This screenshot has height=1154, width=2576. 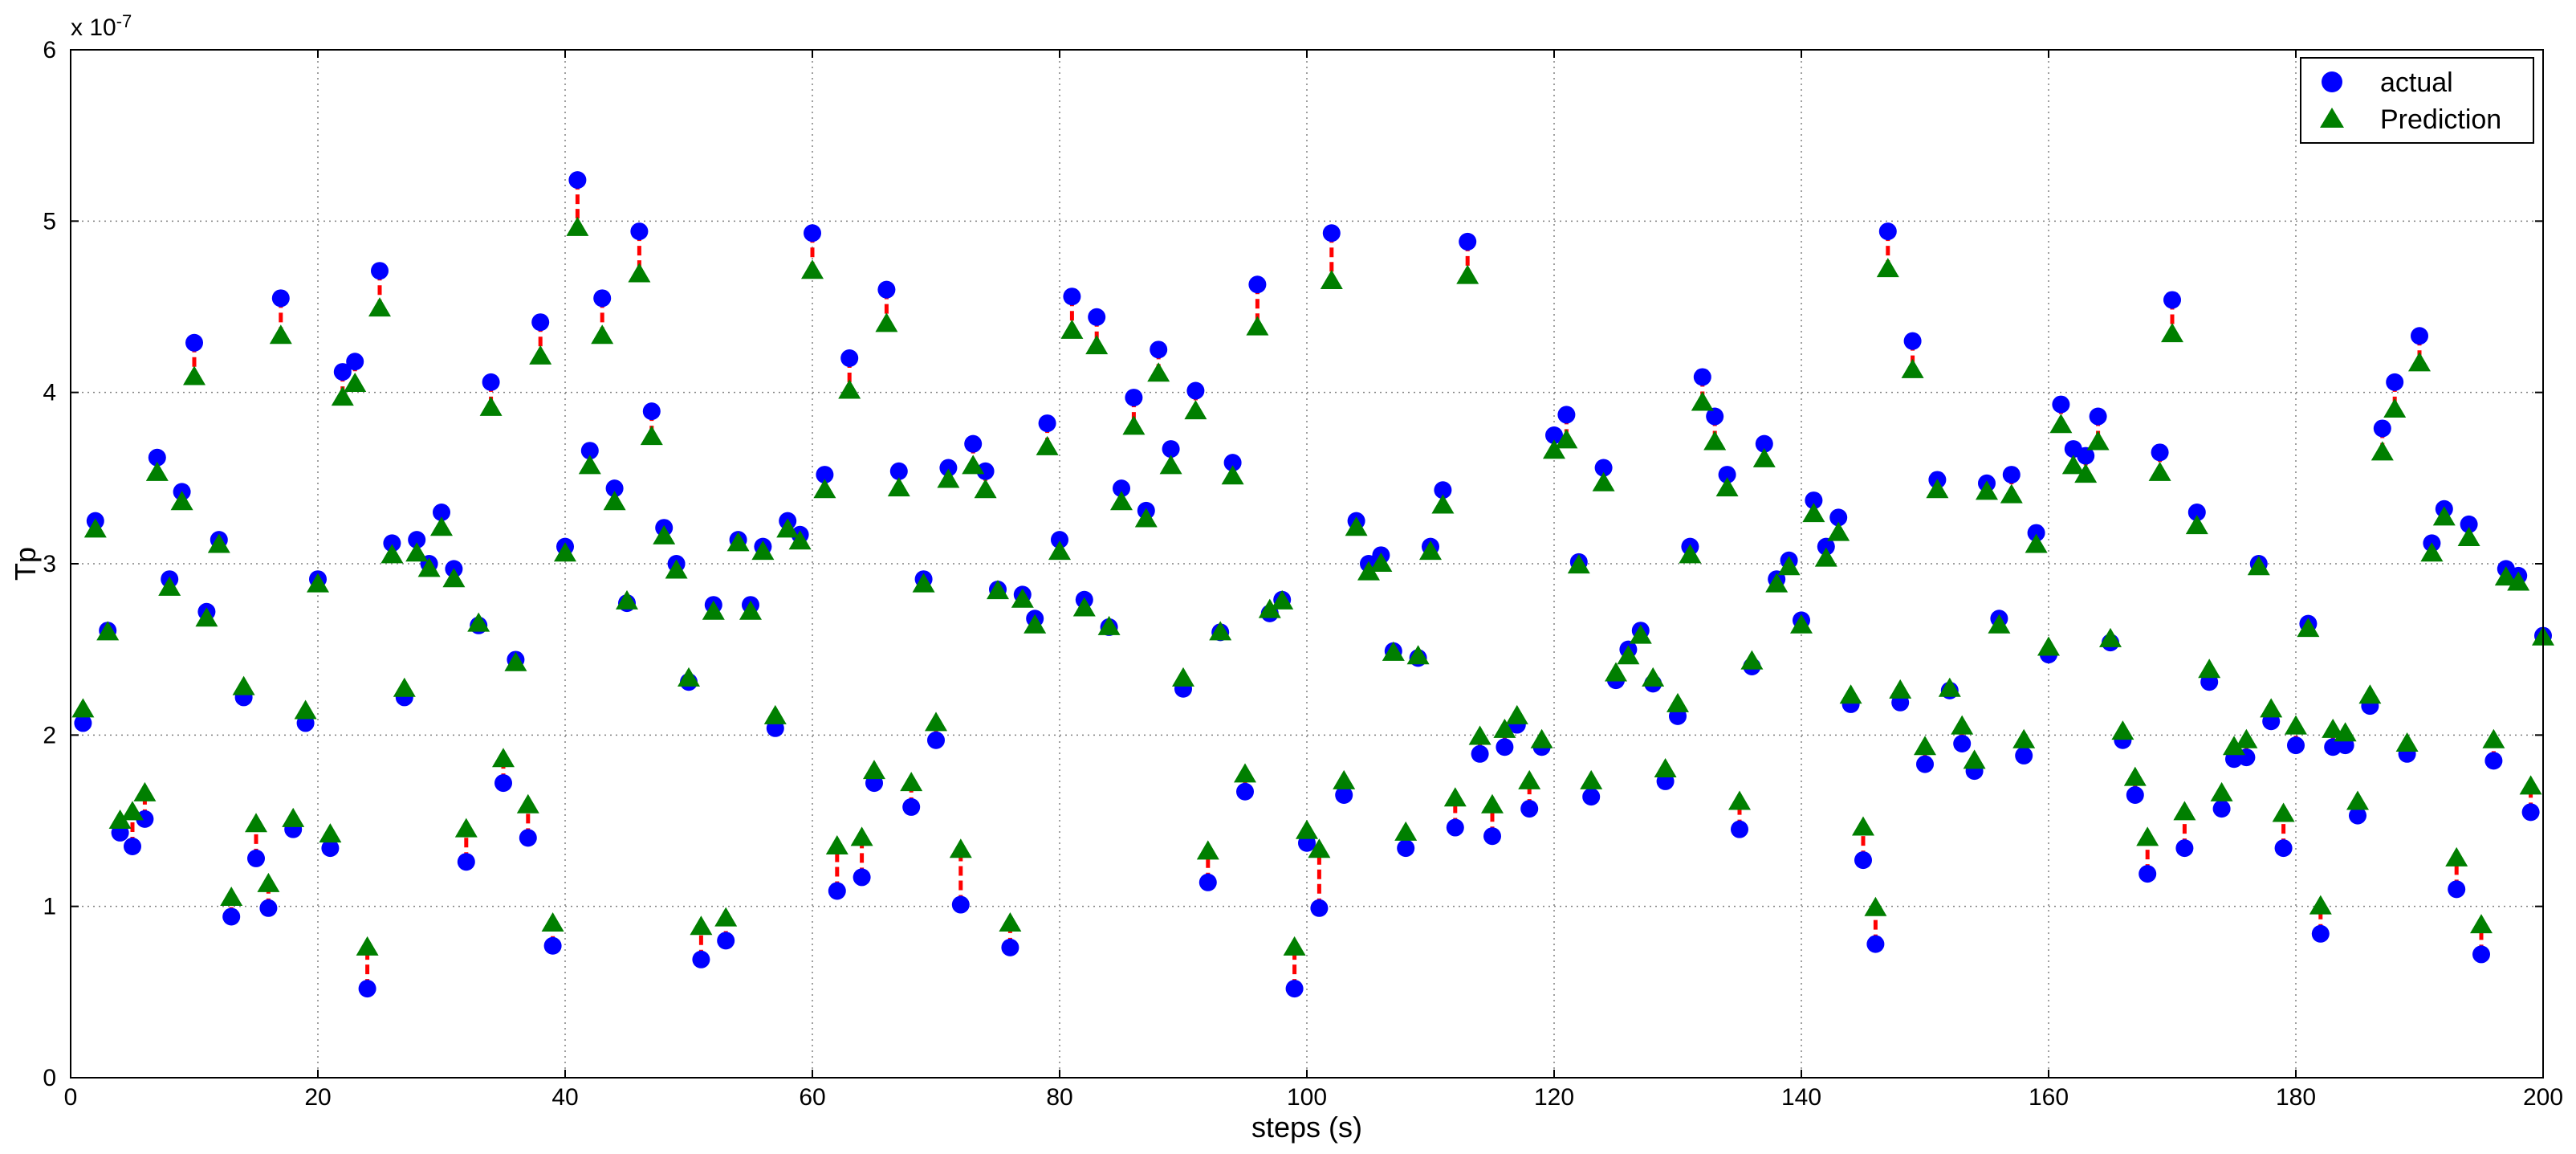 What do you see at coordinates (93, 27) in the screenshot?
I see `exponent-base: x 10` at bounding box center [93, 27].